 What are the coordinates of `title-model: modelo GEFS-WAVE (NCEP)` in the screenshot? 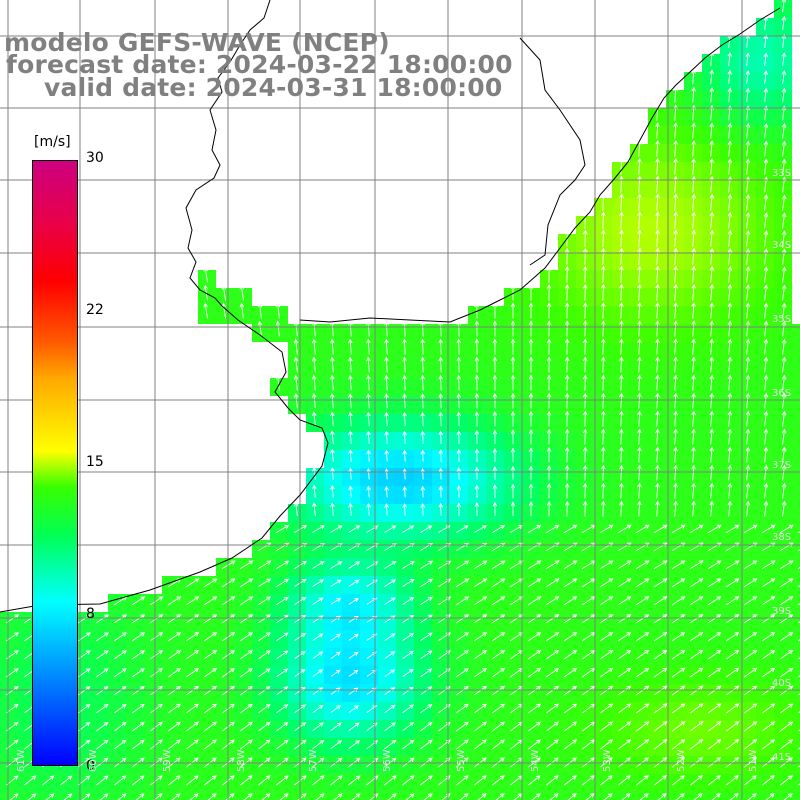 It's located at (197, 42).